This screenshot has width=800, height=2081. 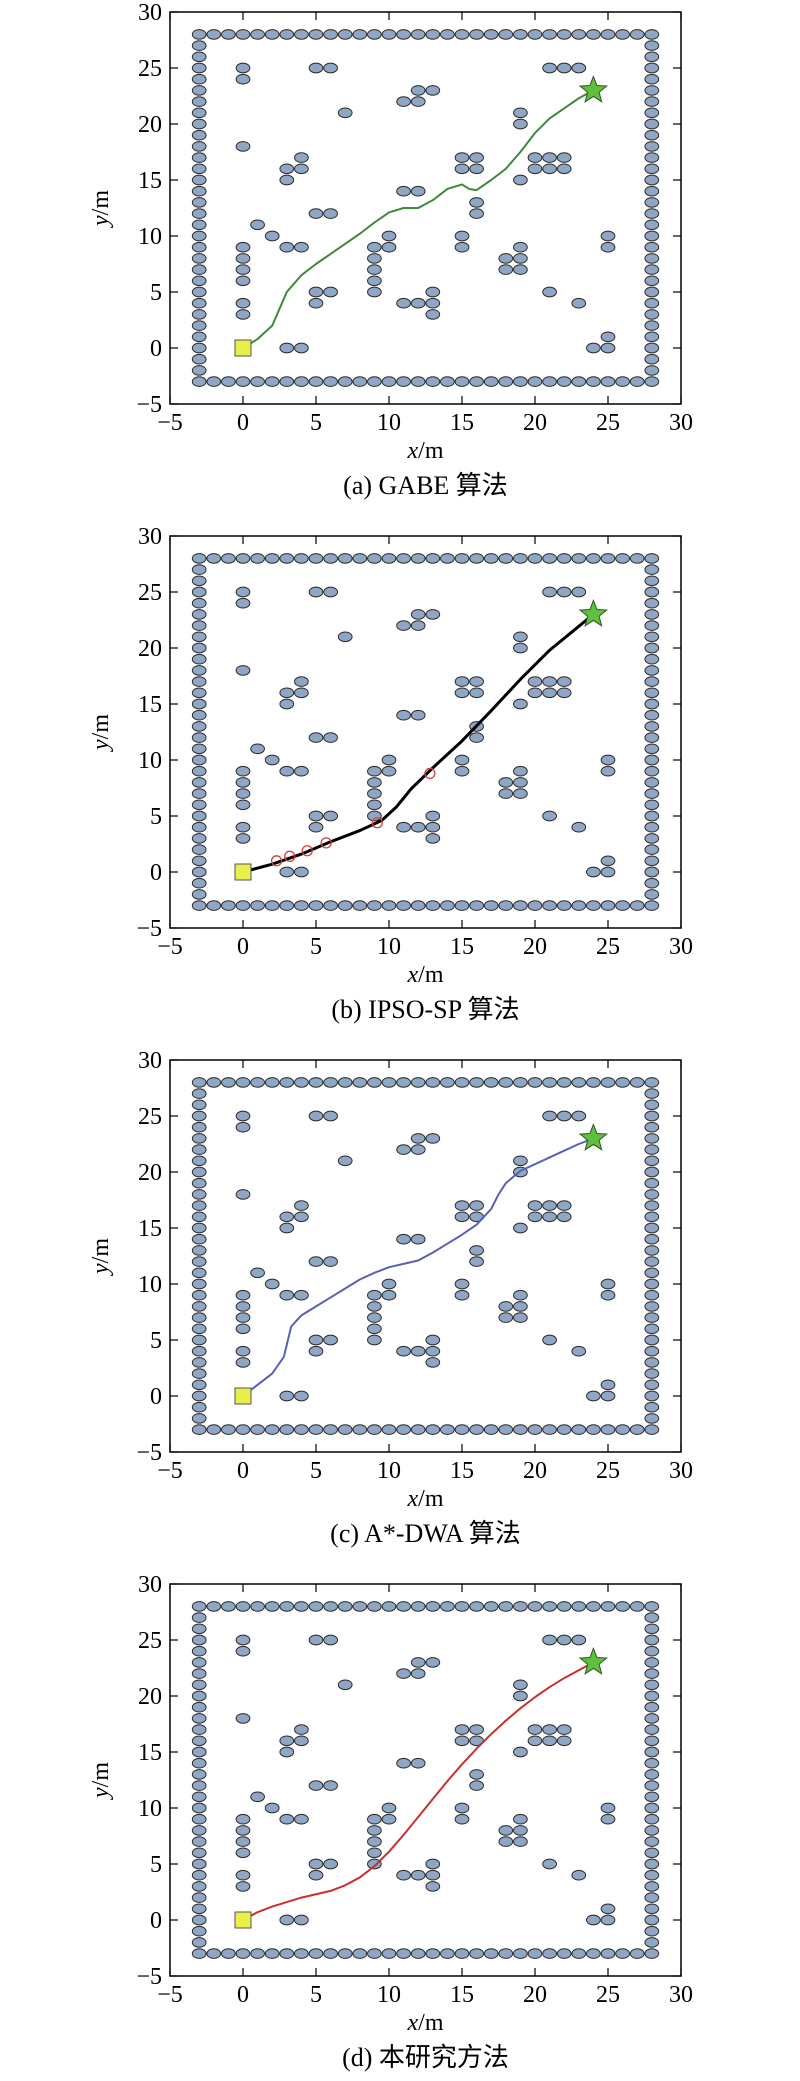 What do you see at coordinates (425, 485) in the screenshot?
I see `chart-caption: (a) GABE 算法` at bounding box center [425, 485].